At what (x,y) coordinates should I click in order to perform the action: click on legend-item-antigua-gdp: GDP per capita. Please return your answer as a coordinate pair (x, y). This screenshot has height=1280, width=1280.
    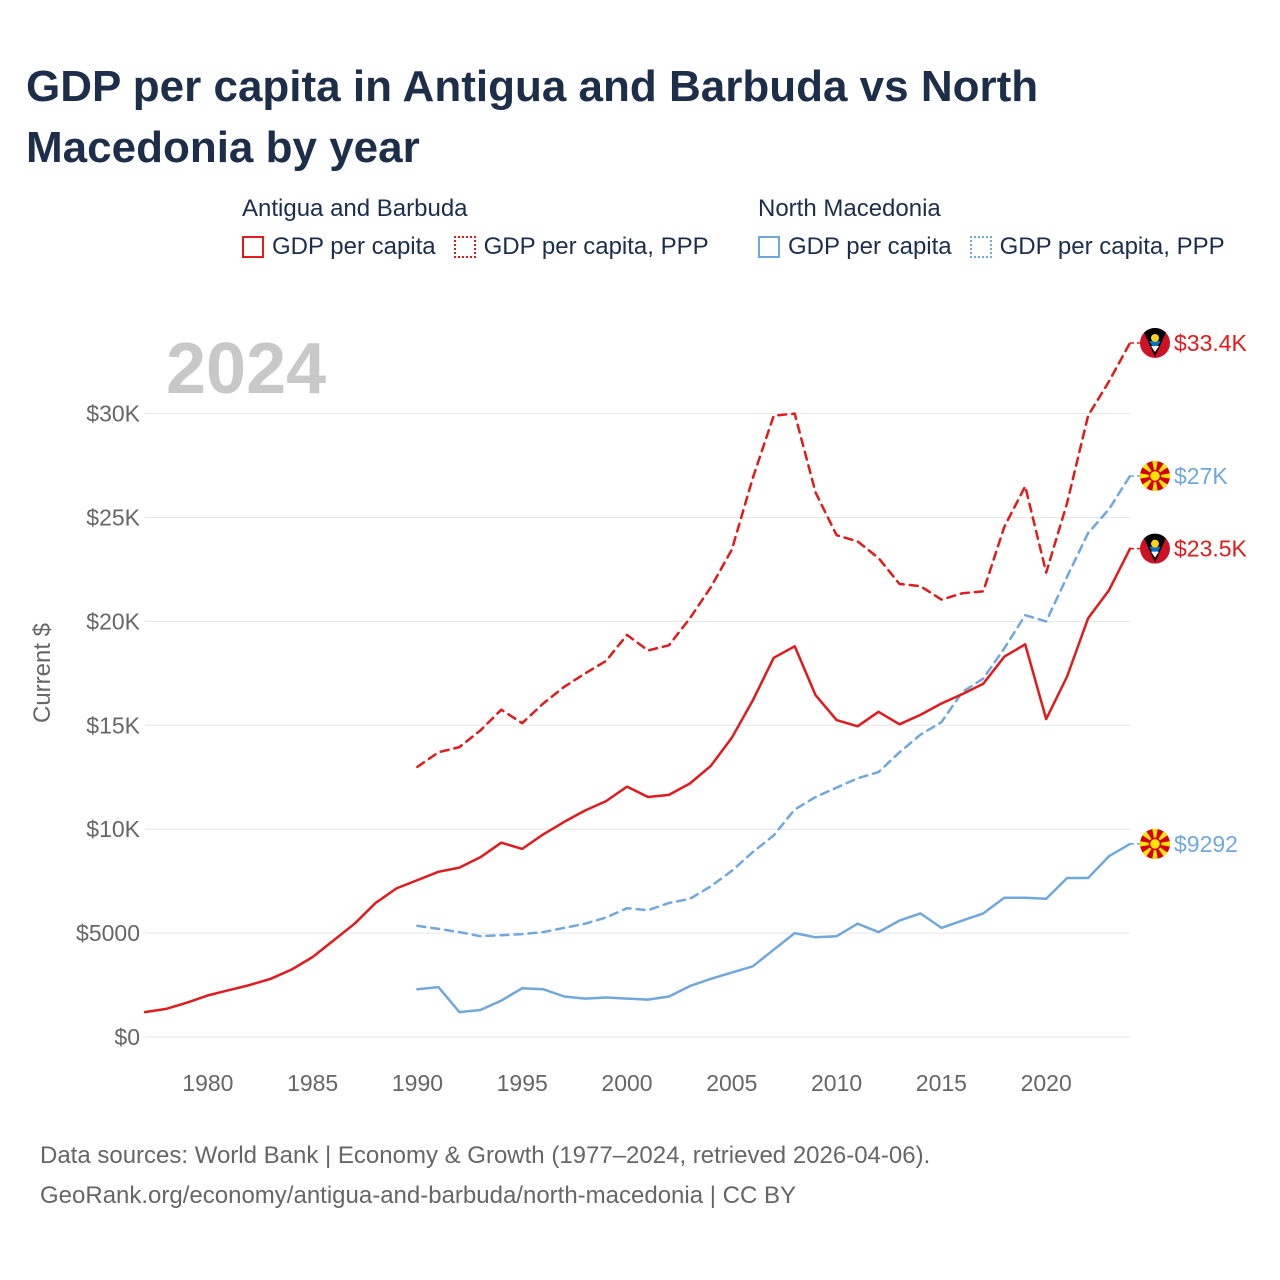
    Looking at the image, I should click on (339, 247).